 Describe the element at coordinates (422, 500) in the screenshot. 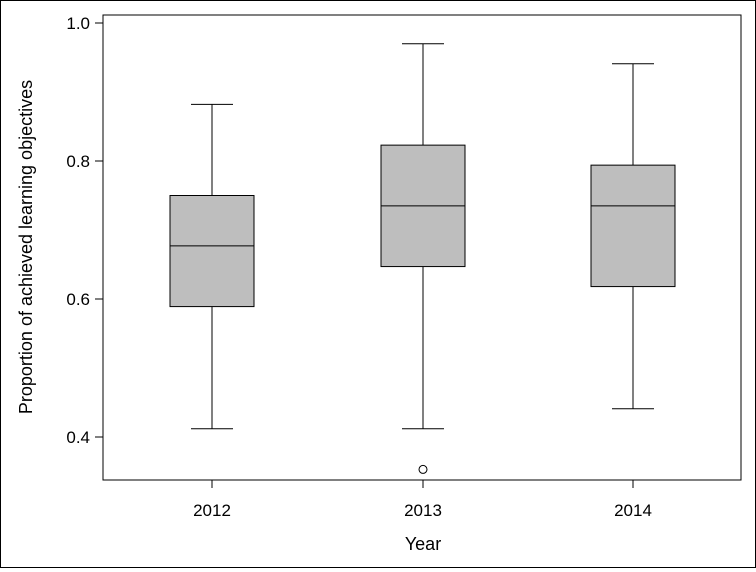

I see `x-axis: 2012 2013 2014` at that location.